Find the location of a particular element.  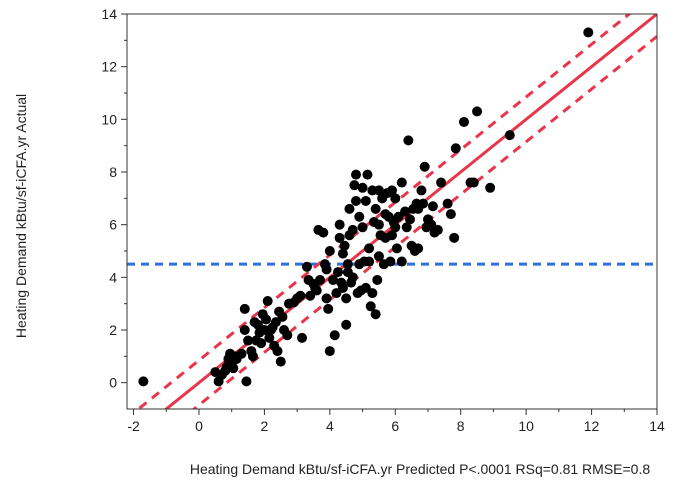

y-axis: 0 2 4 6 8 10 12 14 is located at coordinates (114, 198).